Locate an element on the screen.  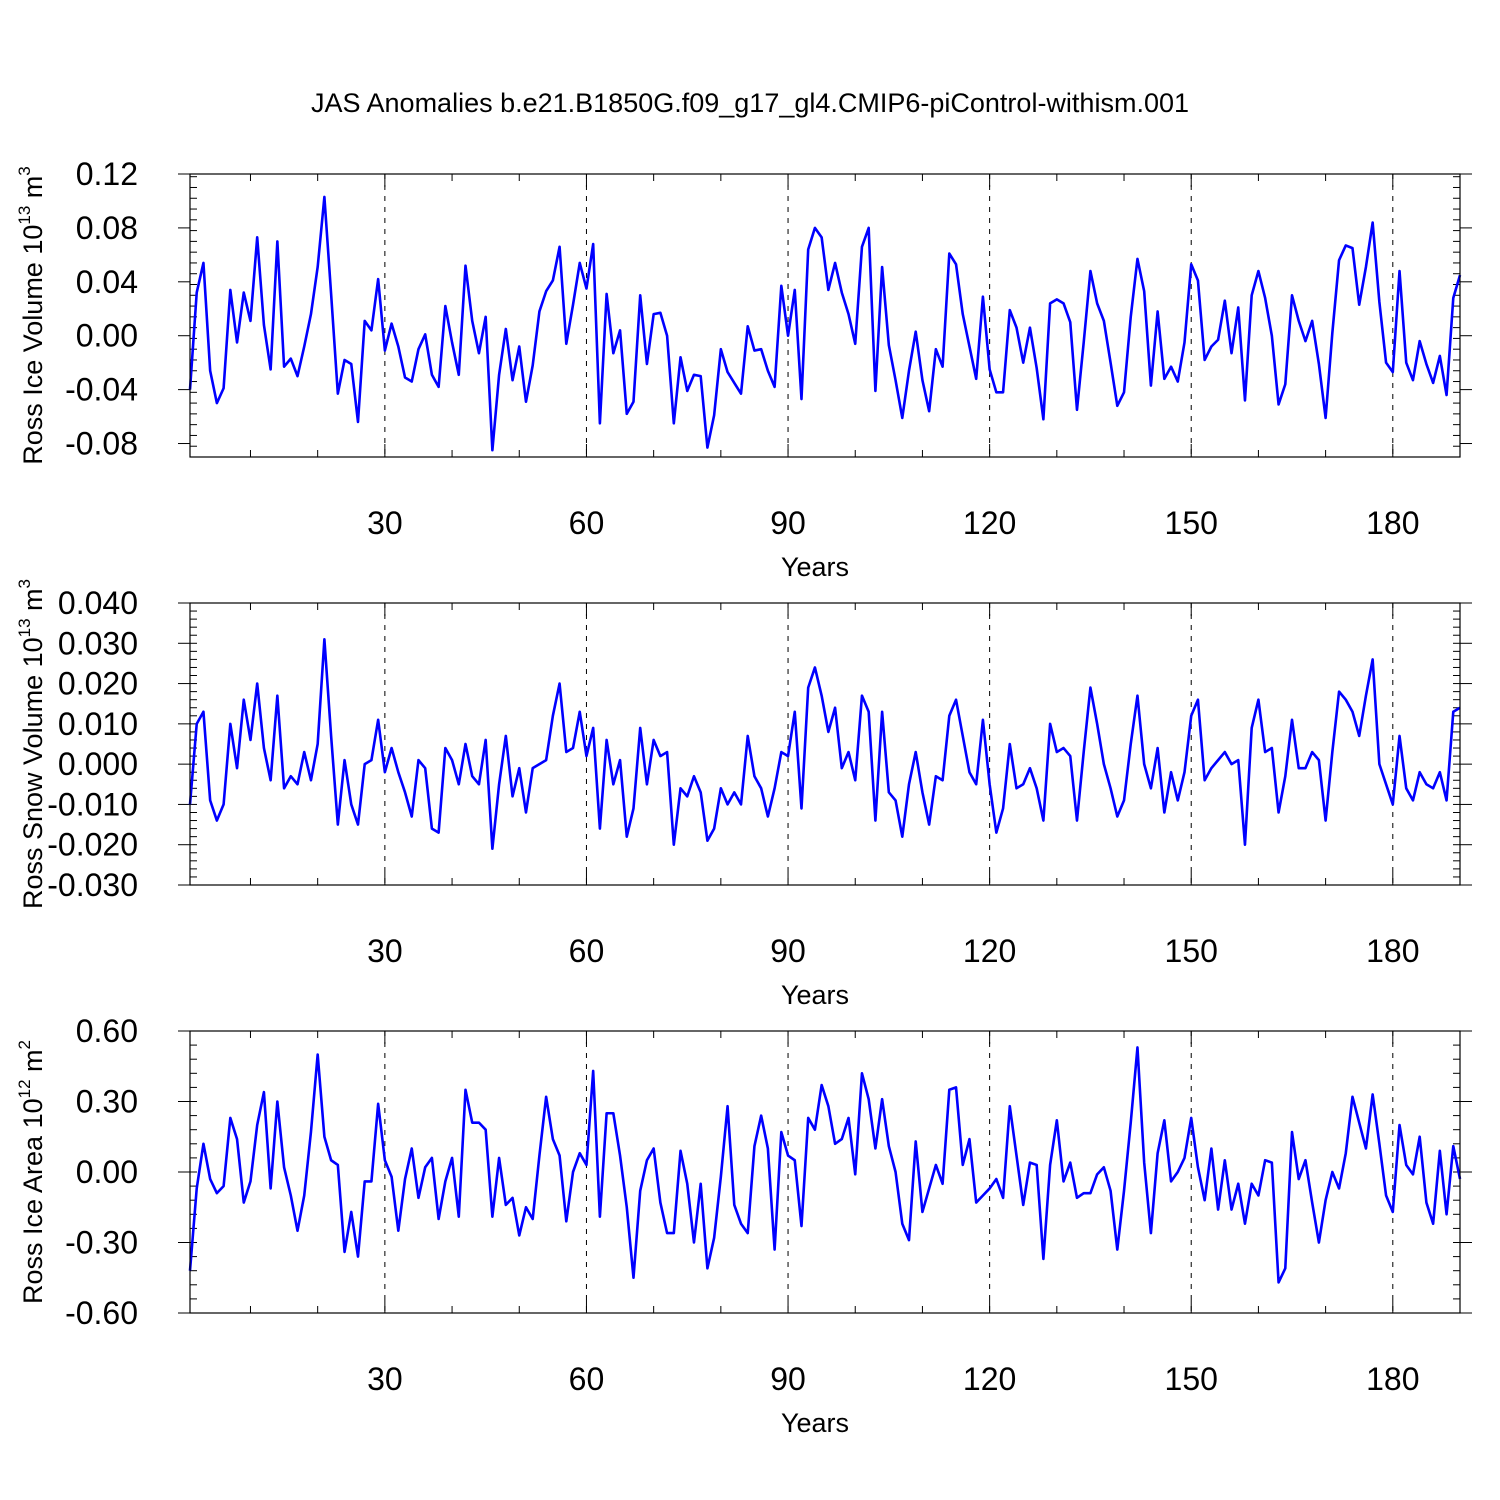
y-tick-label: 0.020 is located at coordinates (98, 684).